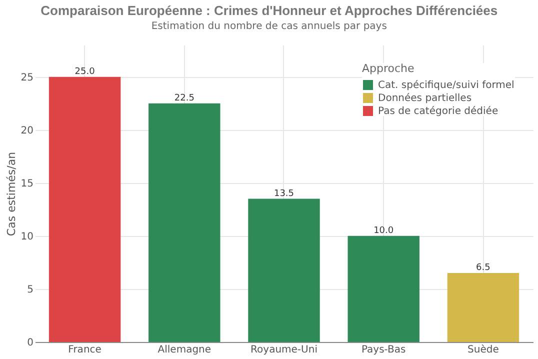 This screenshot has height=359, width=538. What do you see at coordinates (85, 71) in the screenshot?
I see `data-label: 25.0` at bounding box center [85, 71].